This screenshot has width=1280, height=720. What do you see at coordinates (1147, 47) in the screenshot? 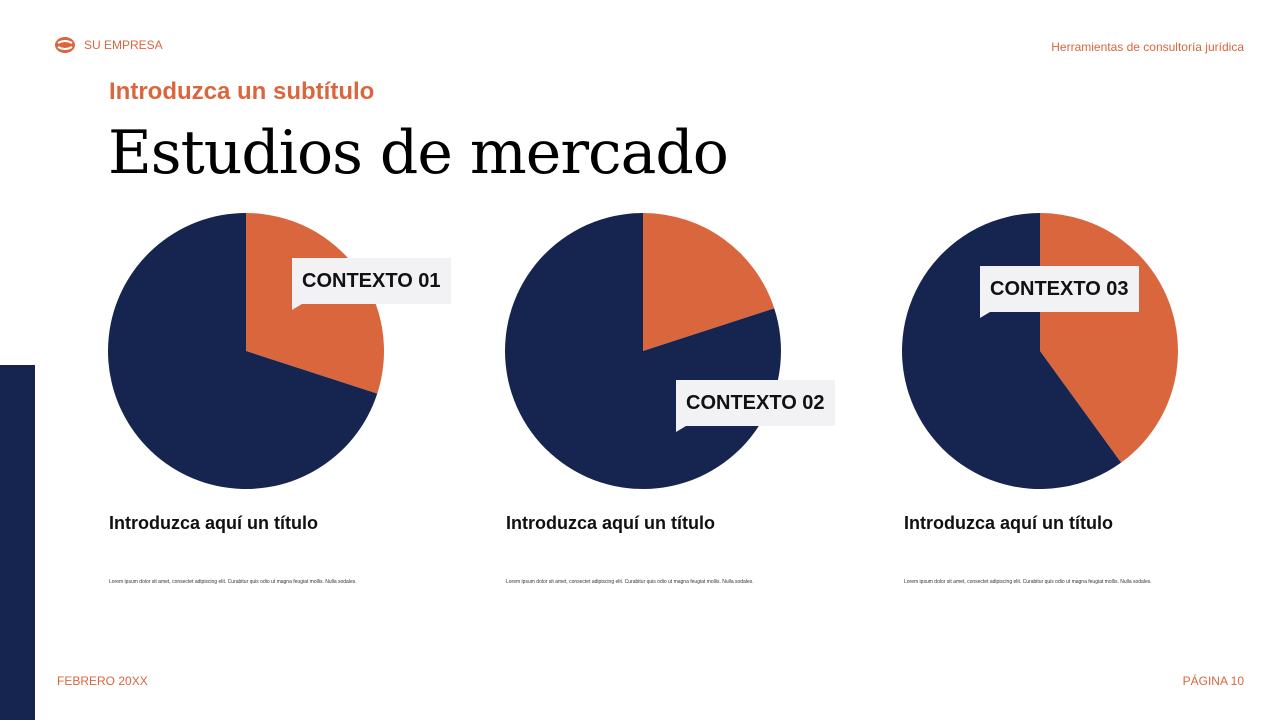
I see `header-tool-name: Herramientas de consultoría jurídica` at bounding box center [1147, 47].